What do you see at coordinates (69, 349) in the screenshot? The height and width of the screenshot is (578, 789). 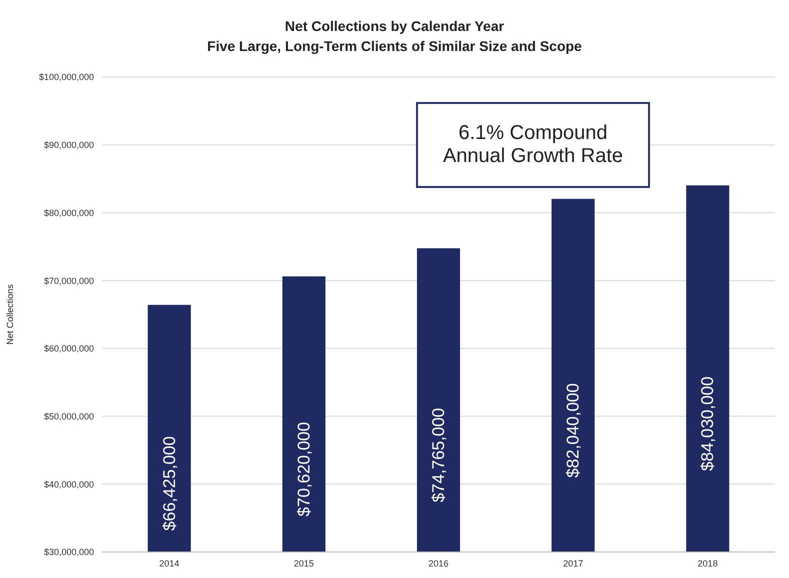 I see `y-tick-label: $60,000,000` at bounding box center [69, 349].